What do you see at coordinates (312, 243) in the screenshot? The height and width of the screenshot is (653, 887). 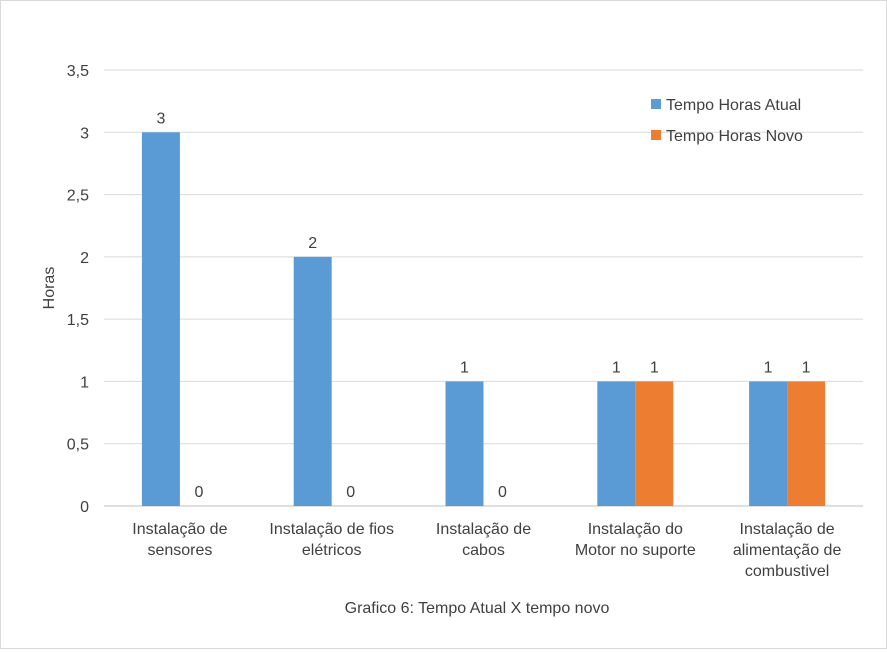 I see `data-label: 2` at bounding box center [312, 243].